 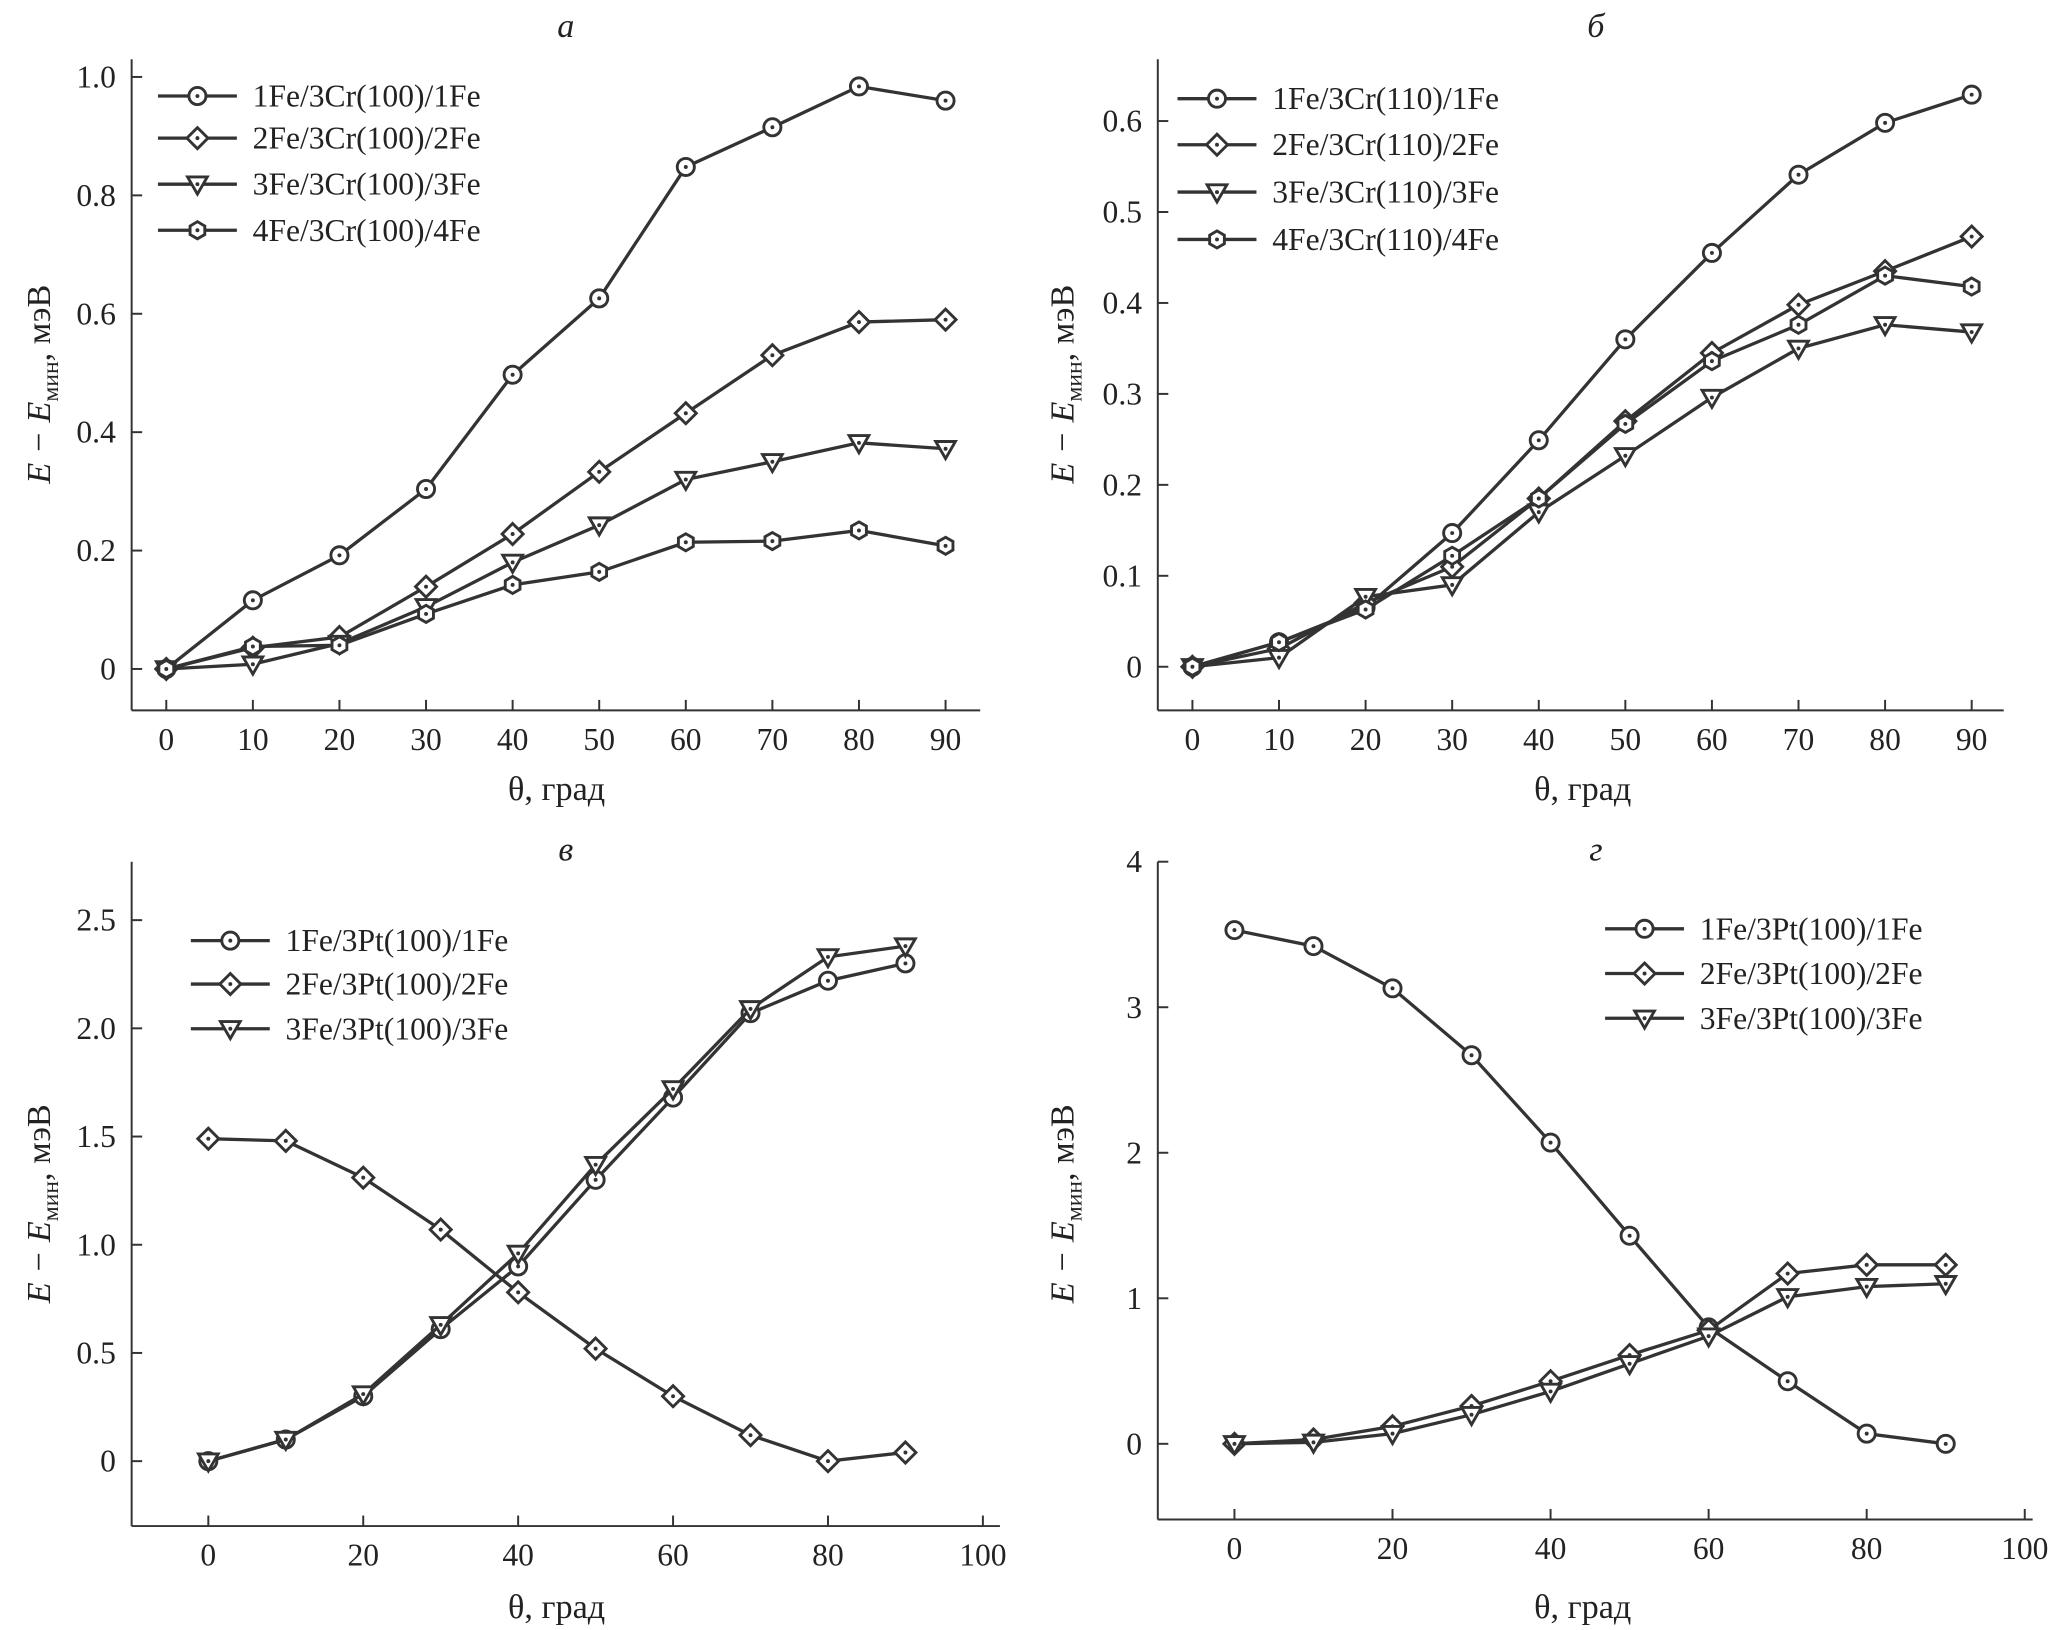 What do you see at coordinates (1972, 739) in the screenshot?
I see `x-tick-label: 90` at bounding box center [1972, 739].